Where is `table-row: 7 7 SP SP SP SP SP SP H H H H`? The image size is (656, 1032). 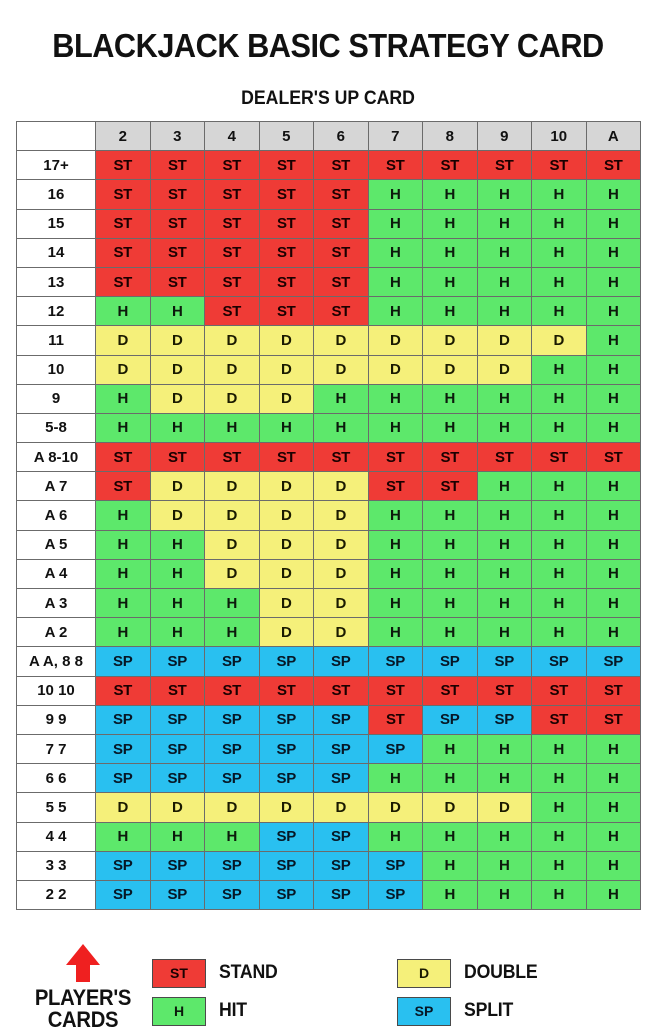 table-row: 7 7 SP SP SP SP SP SP H H H H is located at coordinates (328, 749).